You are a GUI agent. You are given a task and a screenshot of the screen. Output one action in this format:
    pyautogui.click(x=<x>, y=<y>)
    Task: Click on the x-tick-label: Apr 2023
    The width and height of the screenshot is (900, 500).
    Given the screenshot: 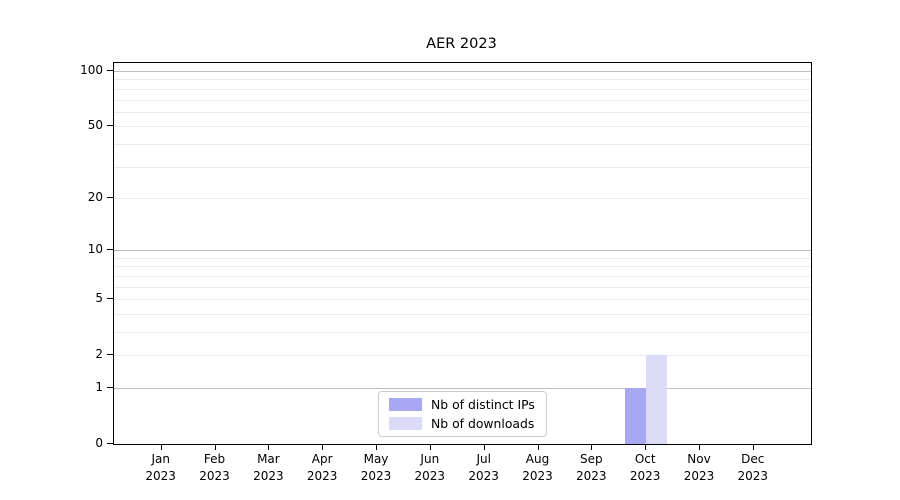 What is the action you would take?
    pyautogui.click(x=322, y=467)
    